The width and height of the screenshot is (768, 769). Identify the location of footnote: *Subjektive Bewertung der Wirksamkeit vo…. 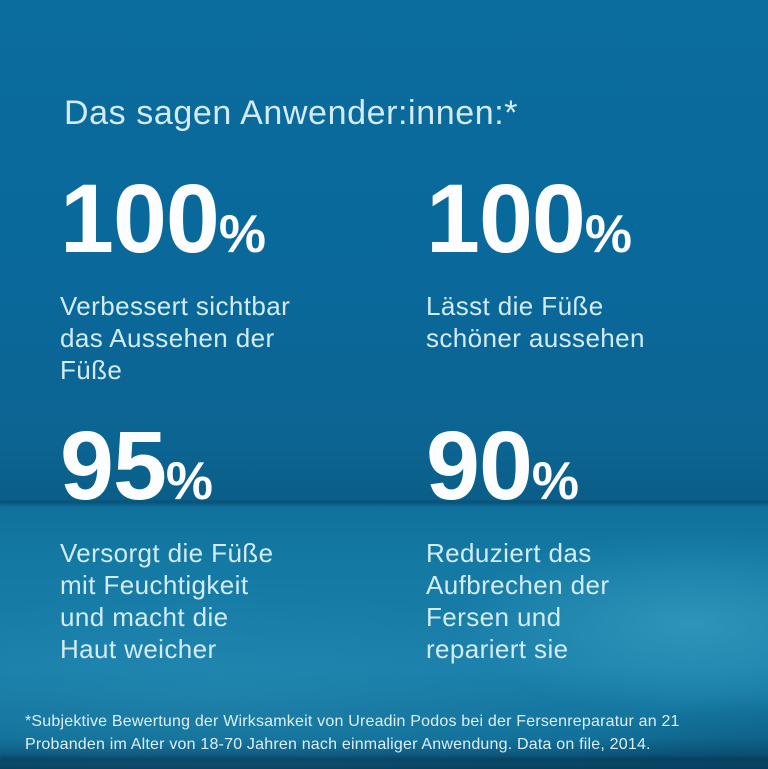
(352, 733).